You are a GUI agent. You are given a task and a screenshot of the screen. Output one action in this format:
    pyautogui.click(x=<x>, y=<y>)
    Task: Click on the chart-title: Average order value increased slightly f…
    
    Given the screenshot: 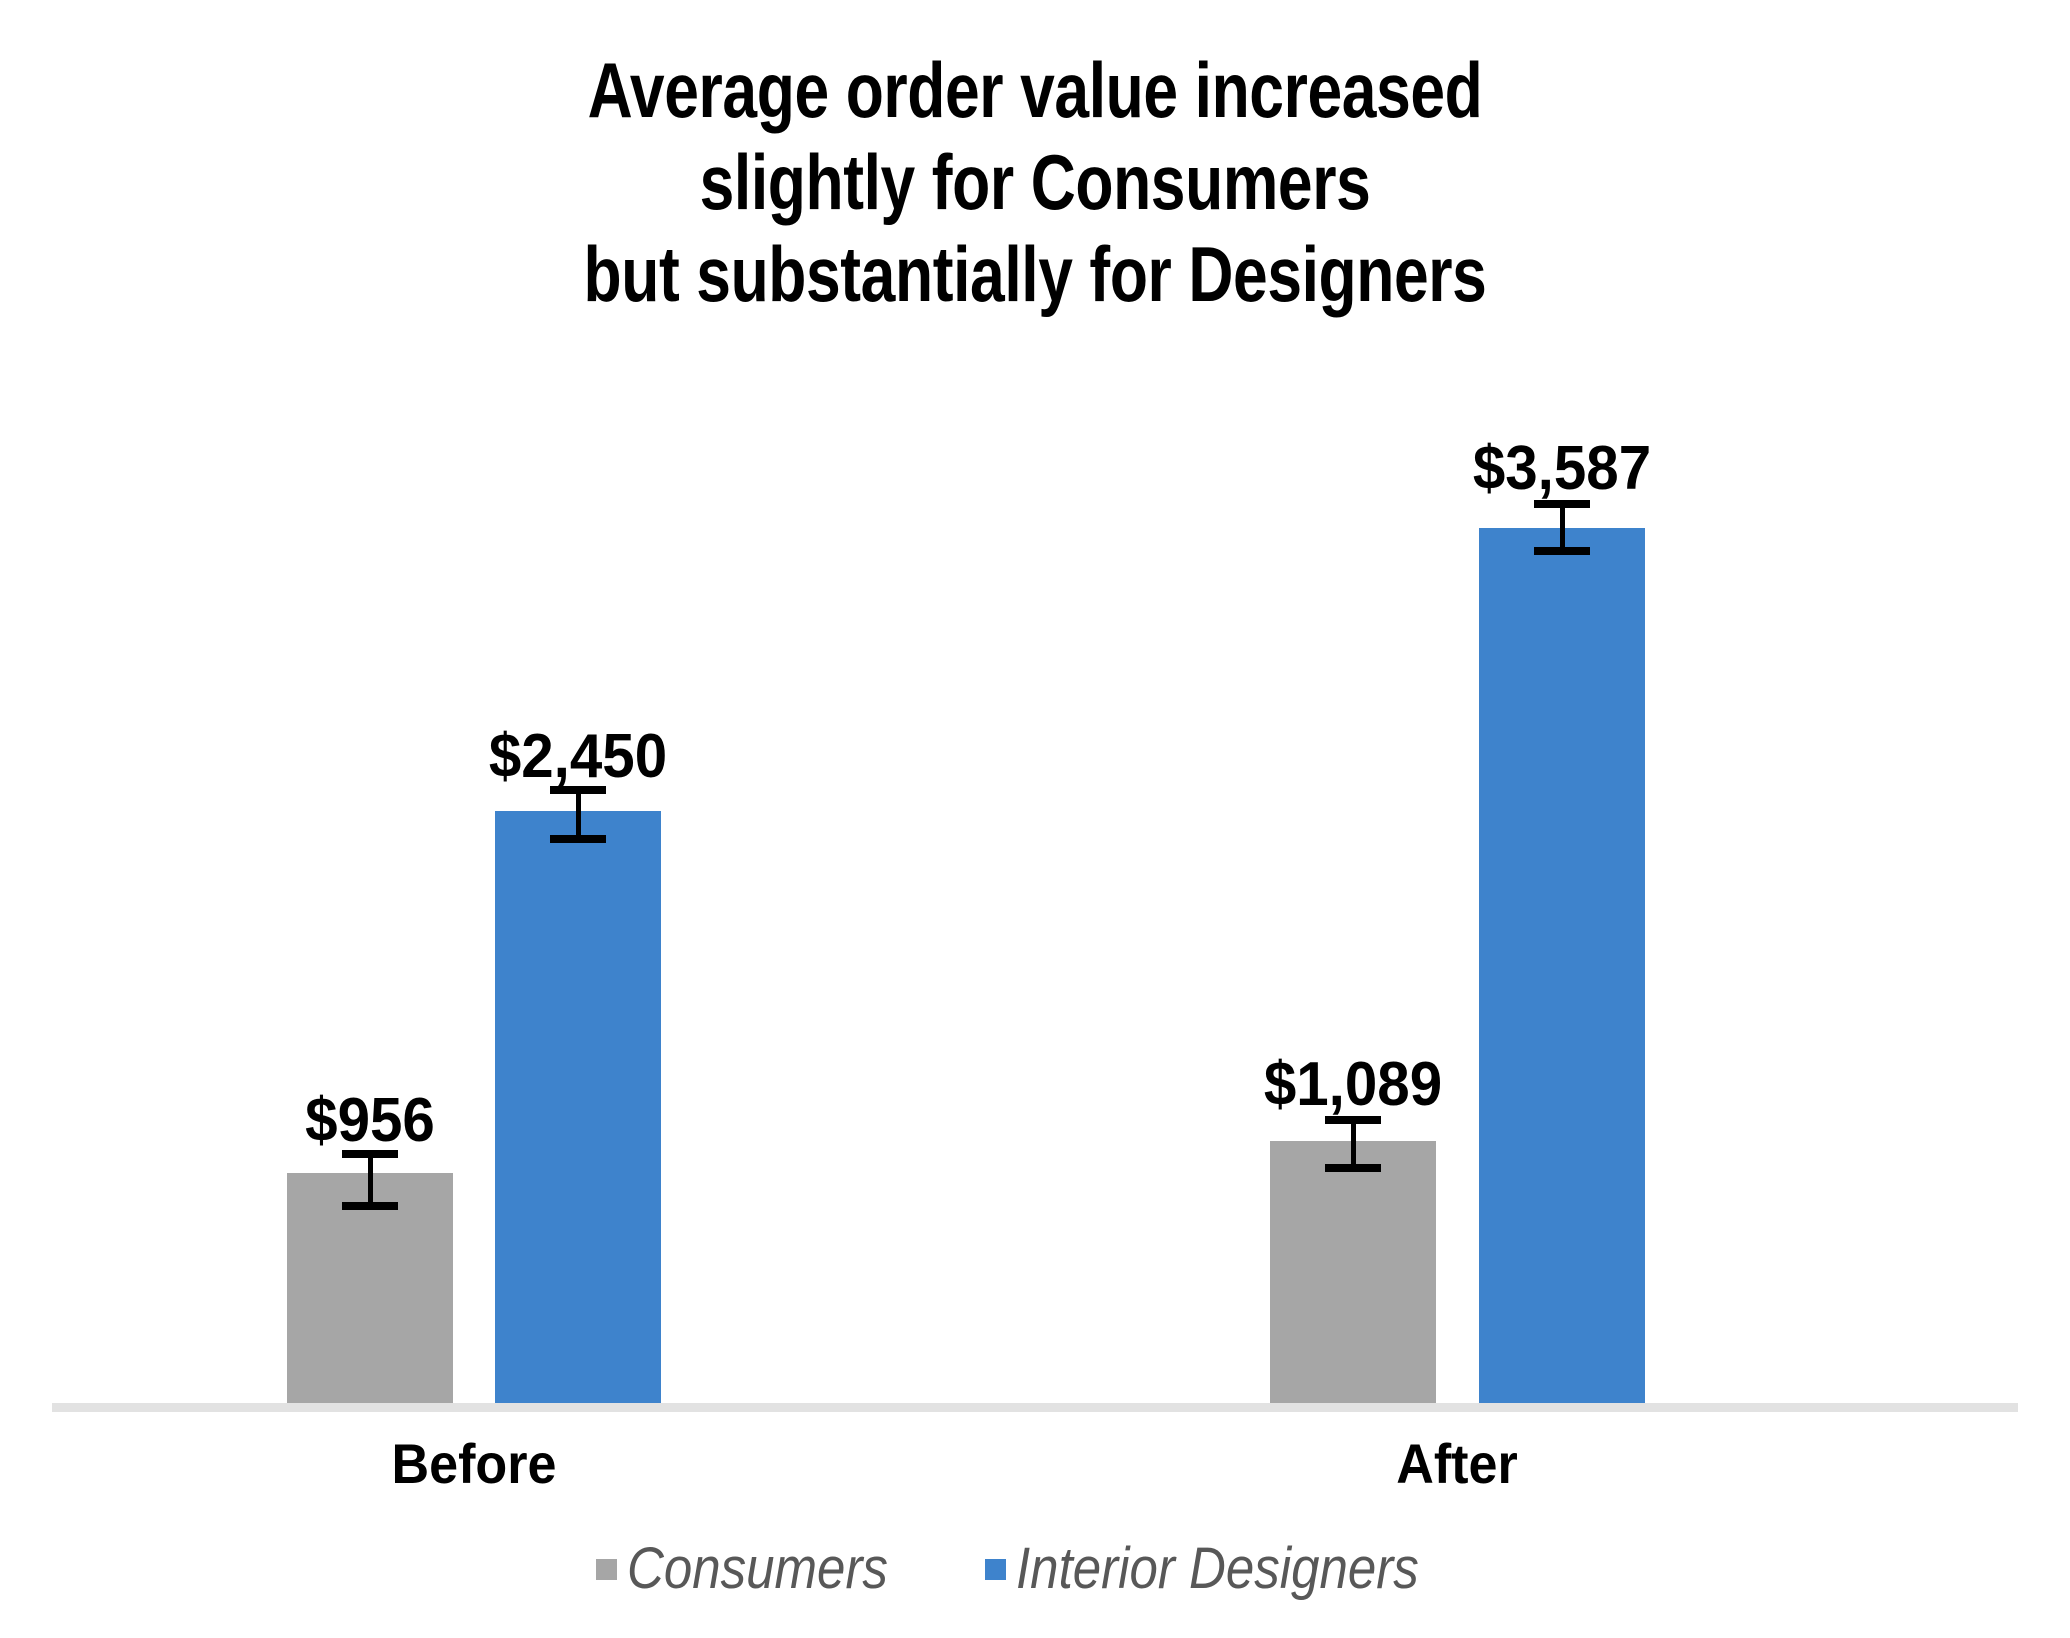 What is the action you would take?
    pyautogui.click(x=1035, y=182)
    